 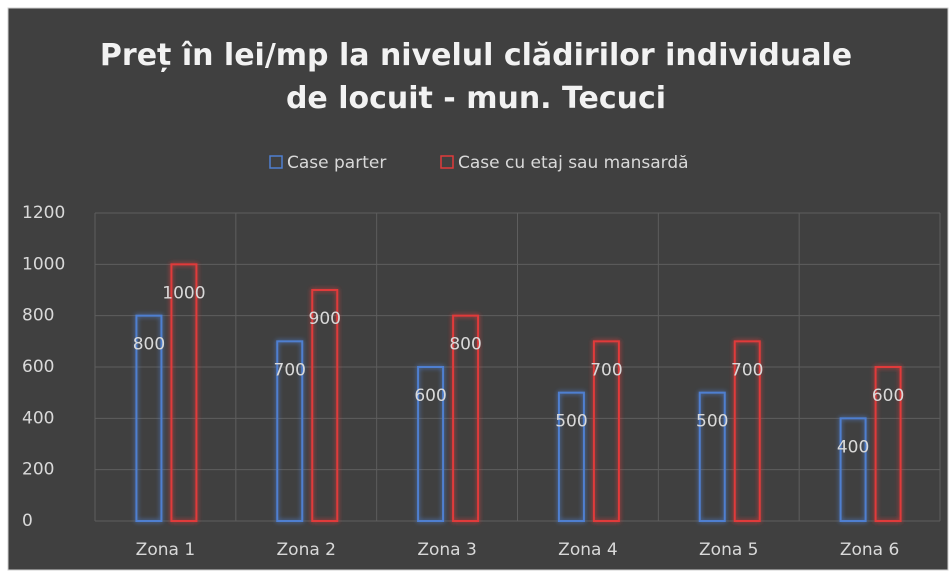 What do you see at coordinates (43, 264) in the screenshot?
I see `y-tick-label: 1000` at bounding box center [43, 264].